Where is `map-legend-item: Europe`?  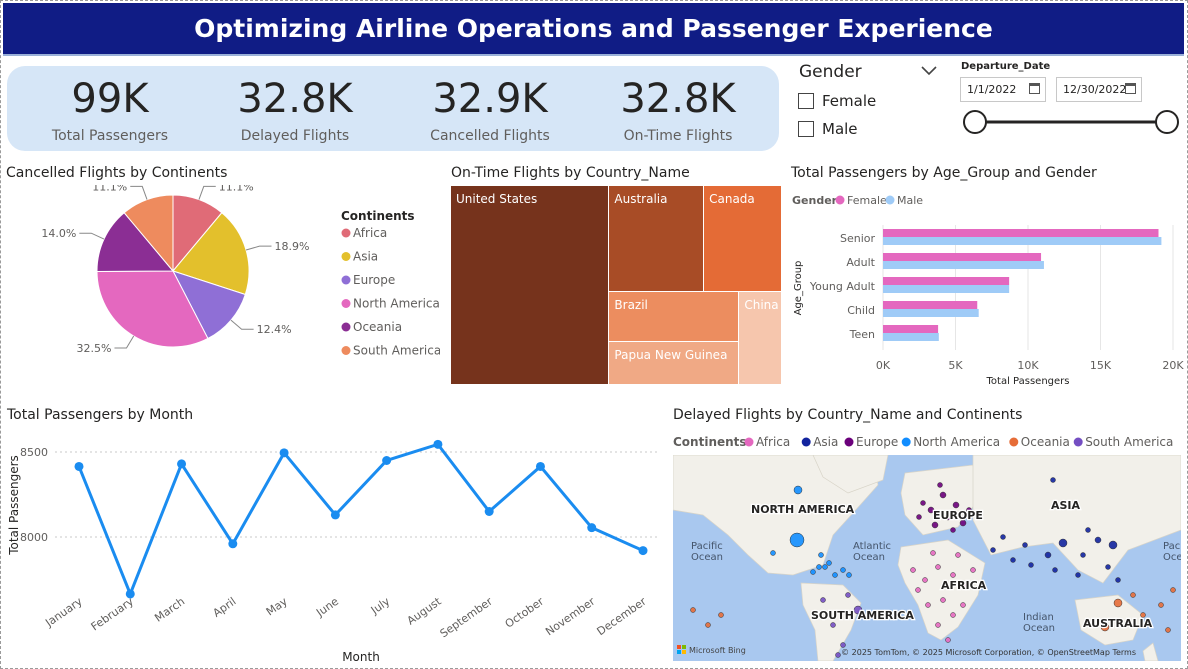 map-legend-item: Europe is located at coordinates (877, 442).